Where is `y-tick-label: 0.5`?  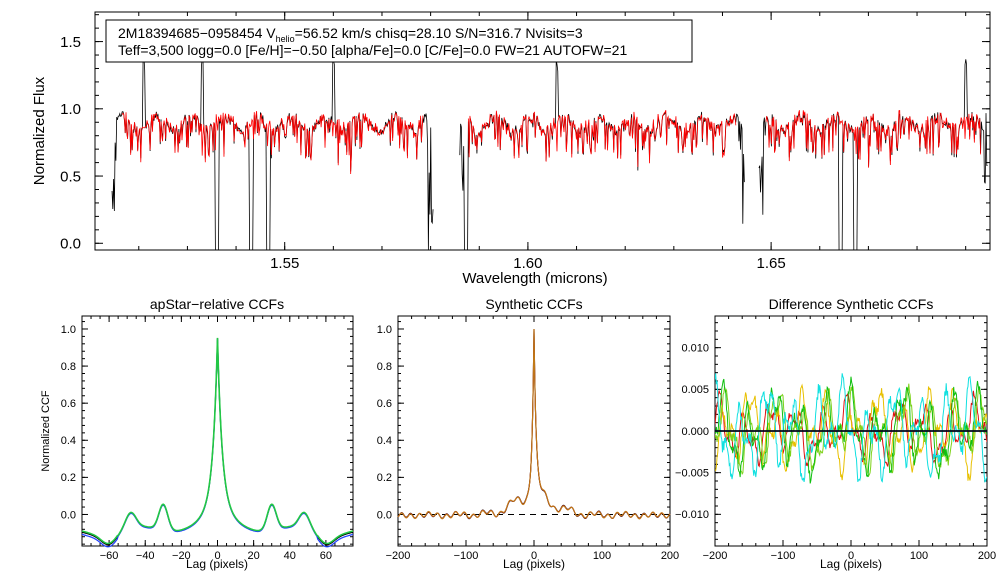 y-tick-label: 0.5 is located at coordinates (70, 176).